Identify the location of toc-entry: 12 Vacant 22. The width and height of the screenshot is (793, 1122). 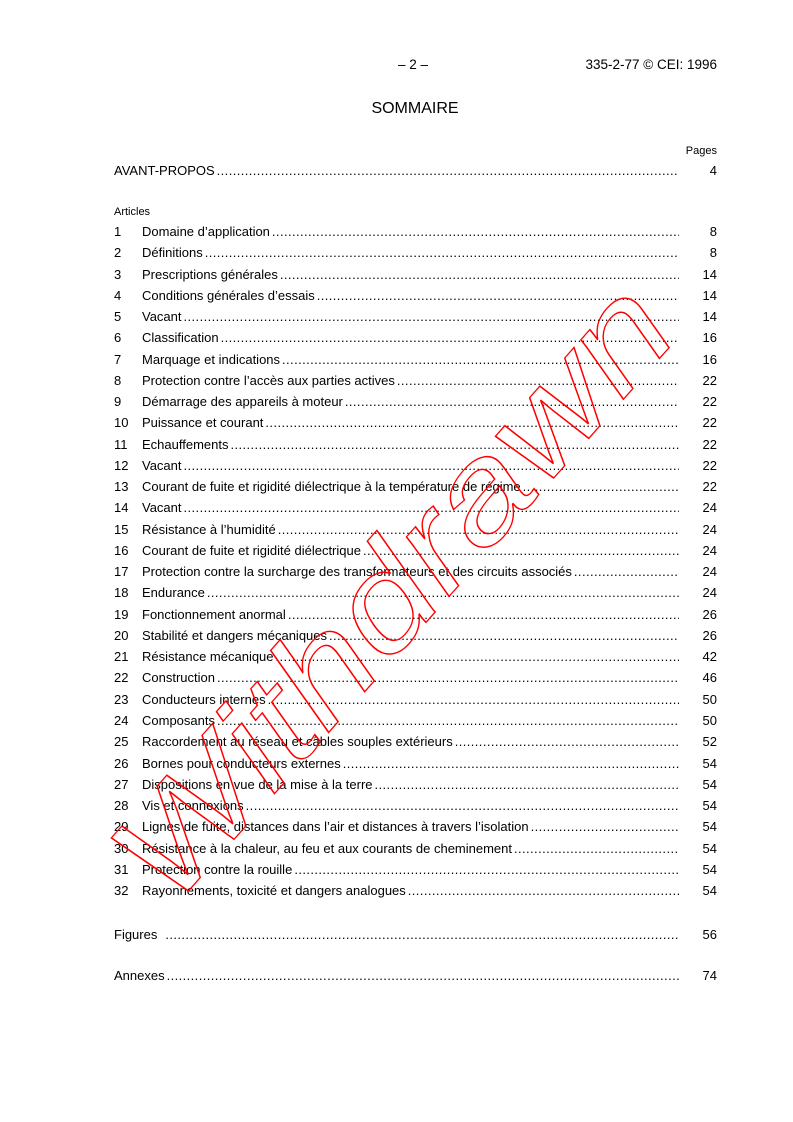
(415, 466).